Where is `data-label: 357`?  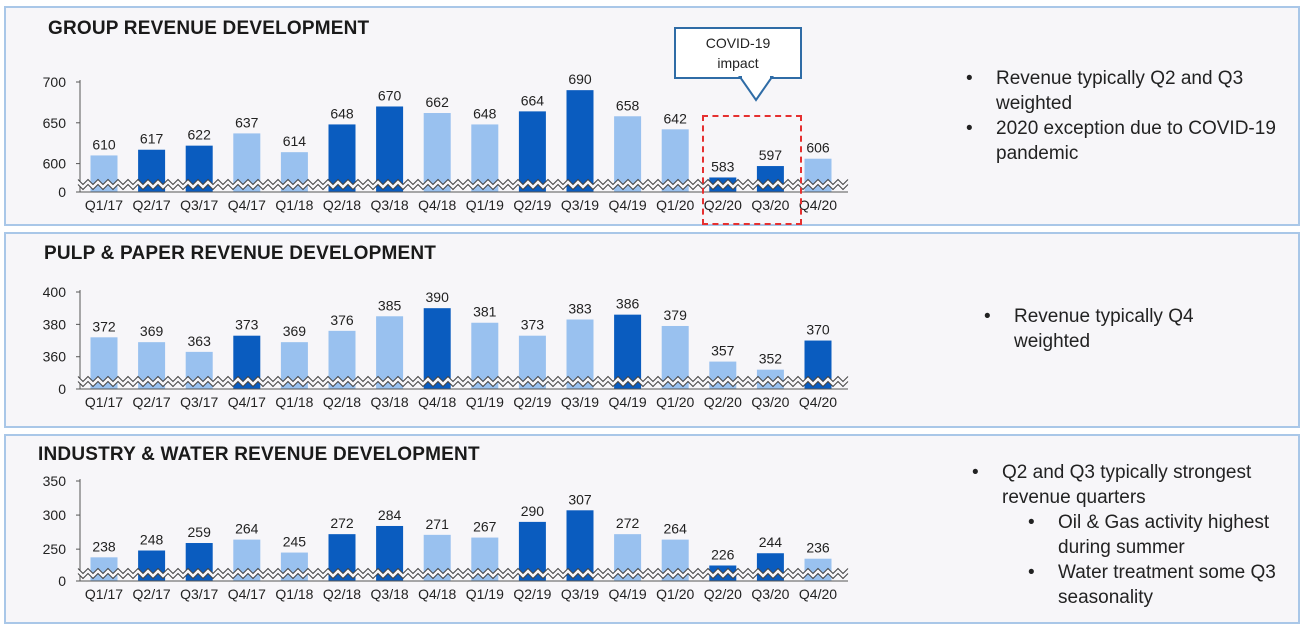
data-label: 357 is located at coordinates (723, 351).